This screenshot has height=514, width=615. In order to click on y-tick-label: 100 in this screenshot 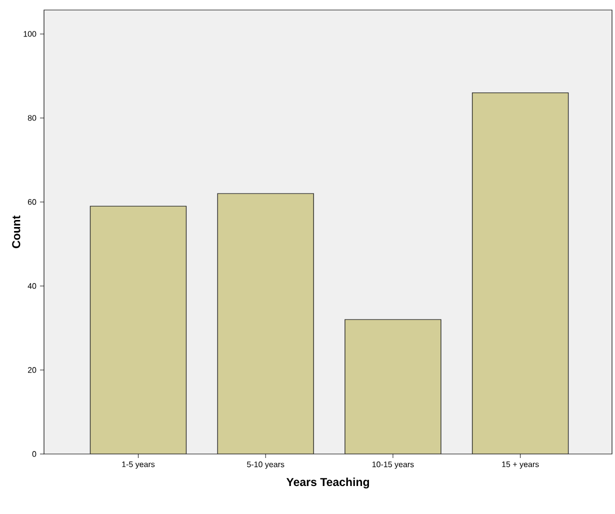, I will do `click(30, 34)`.